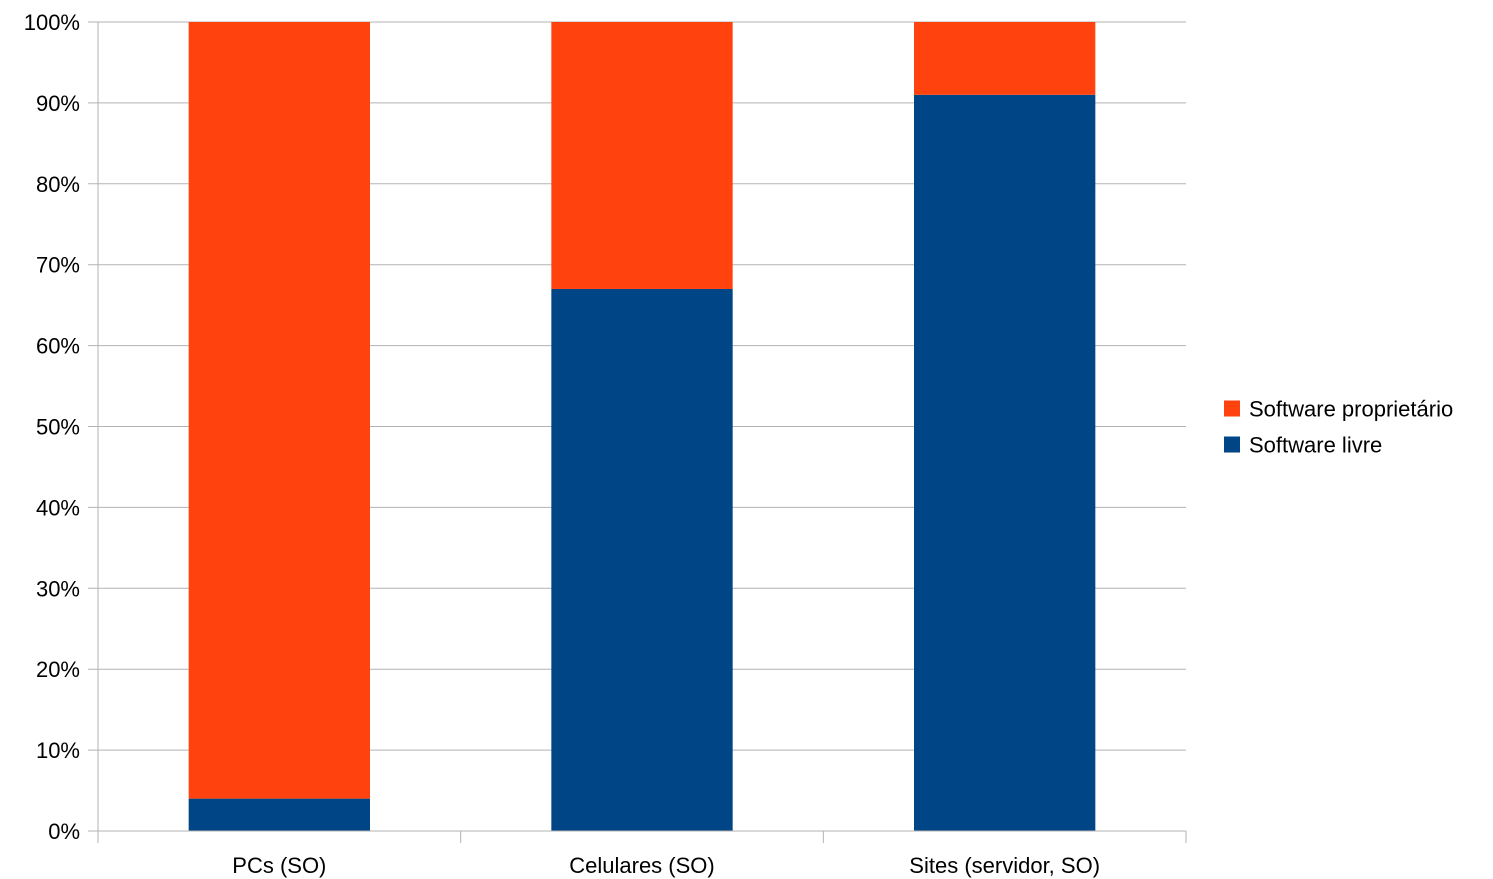 This screenshot has height=879, width=1493. Describe the element at coordinates (58, 750) in the screenshot. I see `y-tick-label: 10%` at that location.